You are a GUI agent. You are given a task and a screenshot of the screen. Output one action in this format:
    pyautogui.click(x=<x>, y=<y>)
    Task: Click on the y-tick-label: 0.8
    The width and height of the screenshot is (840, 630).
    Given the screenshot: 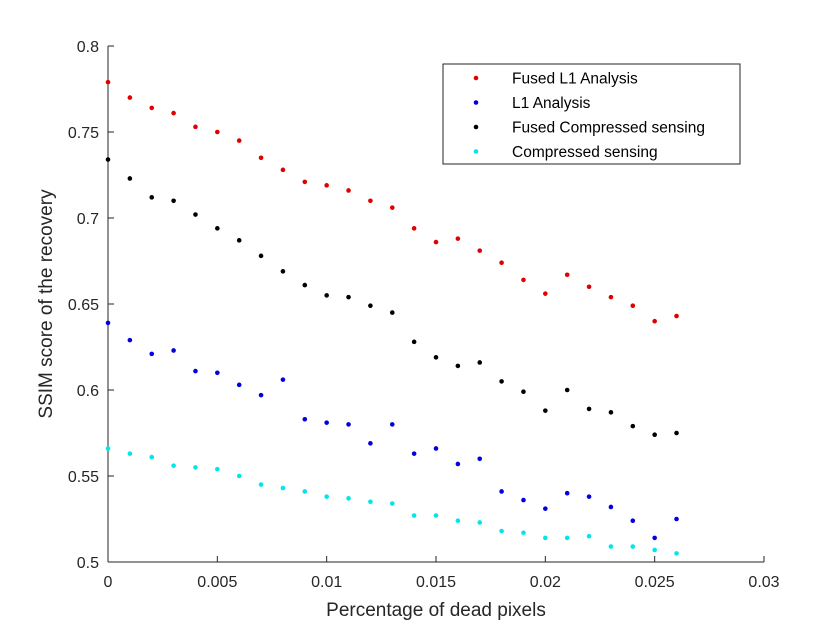 What is the action you would take?
    pyautogui.click(x=88, y=47)
    